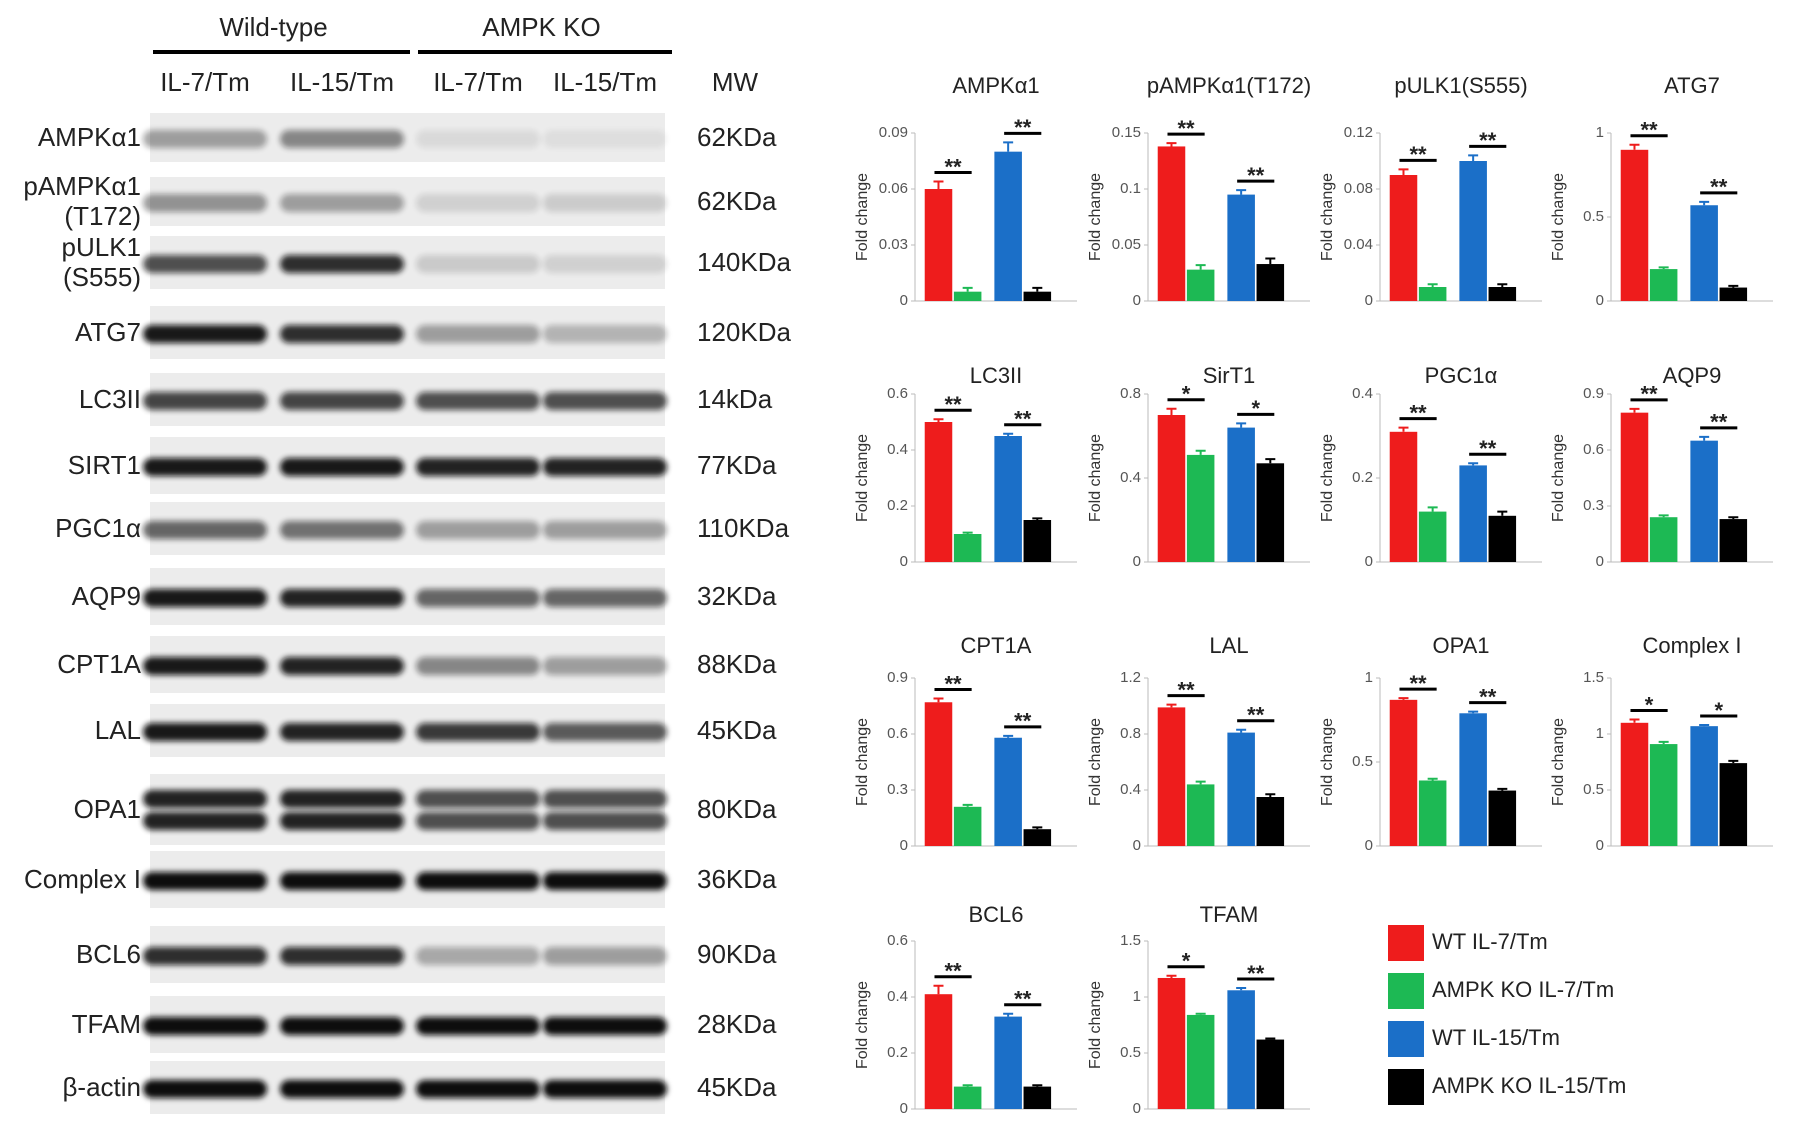  Describe the element at coordinates (89, 137) in the screenshot. I see `protein-label: AMPKα1` at that location.